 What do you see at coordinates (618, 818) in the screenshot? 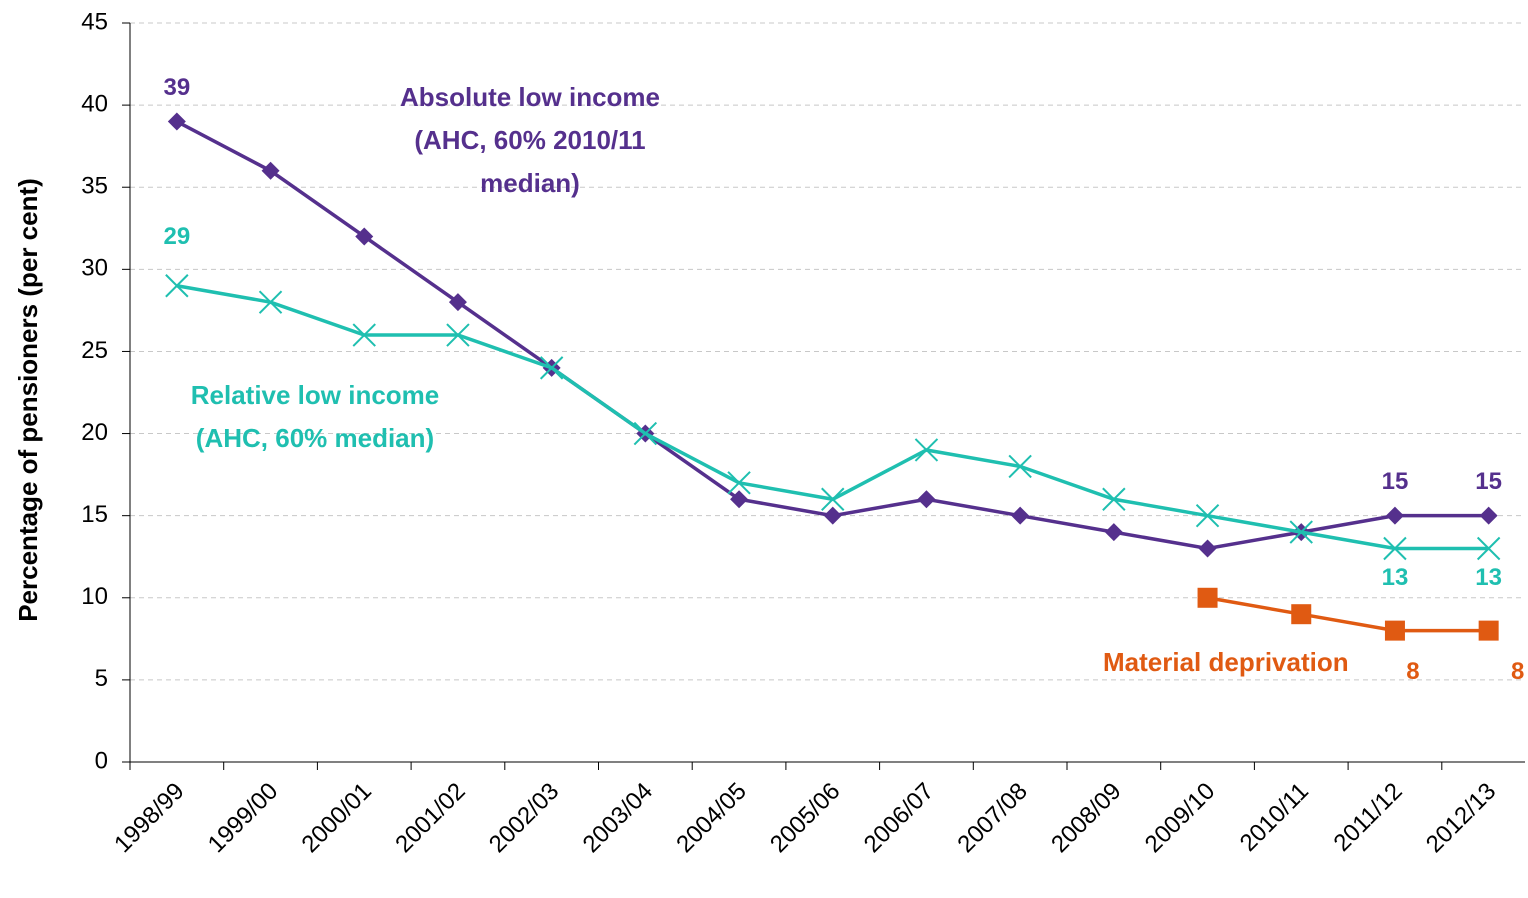
I see `x-tick-label: 2003/04` at bounding box center [618, 818].